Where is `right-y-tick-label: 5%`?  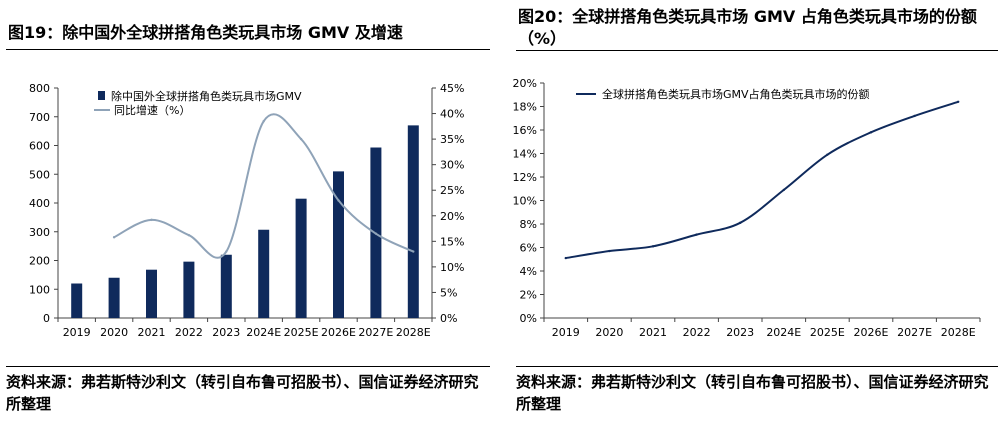
right-y-tick-label: 5% is located at coordinates (448, 292).